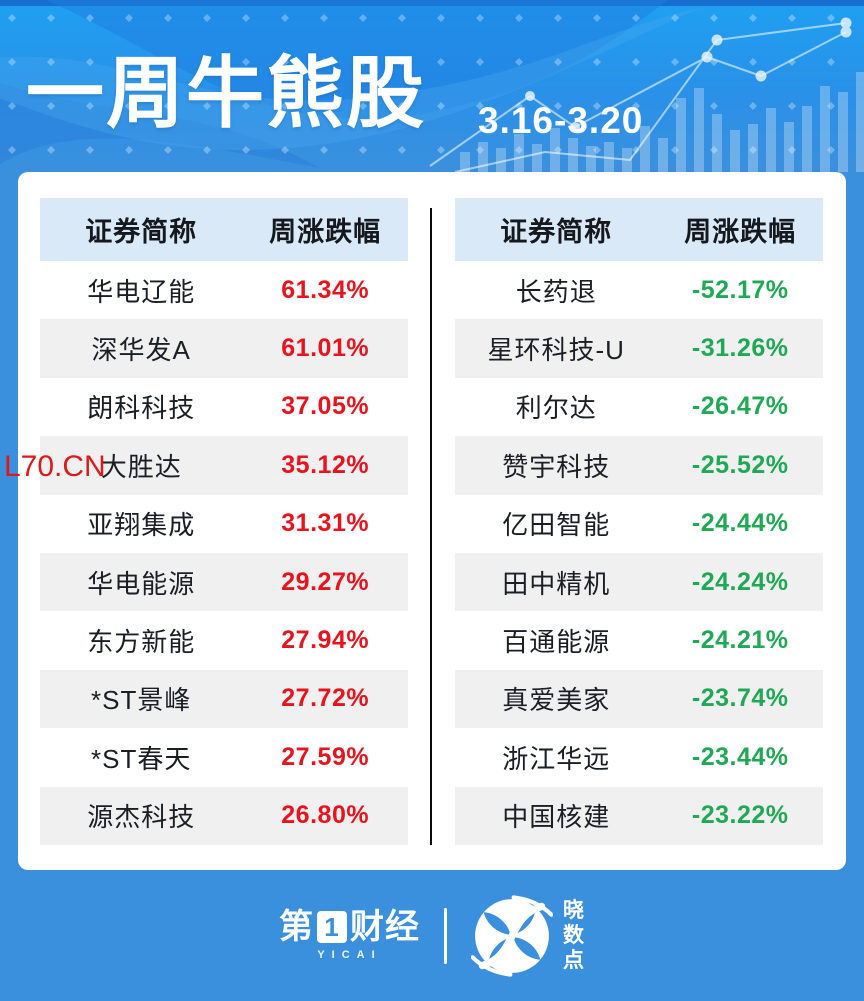 The image size is (864, 1001). I want to click on xiaoshudian-name: 晓 数 点, so click(574, 936).